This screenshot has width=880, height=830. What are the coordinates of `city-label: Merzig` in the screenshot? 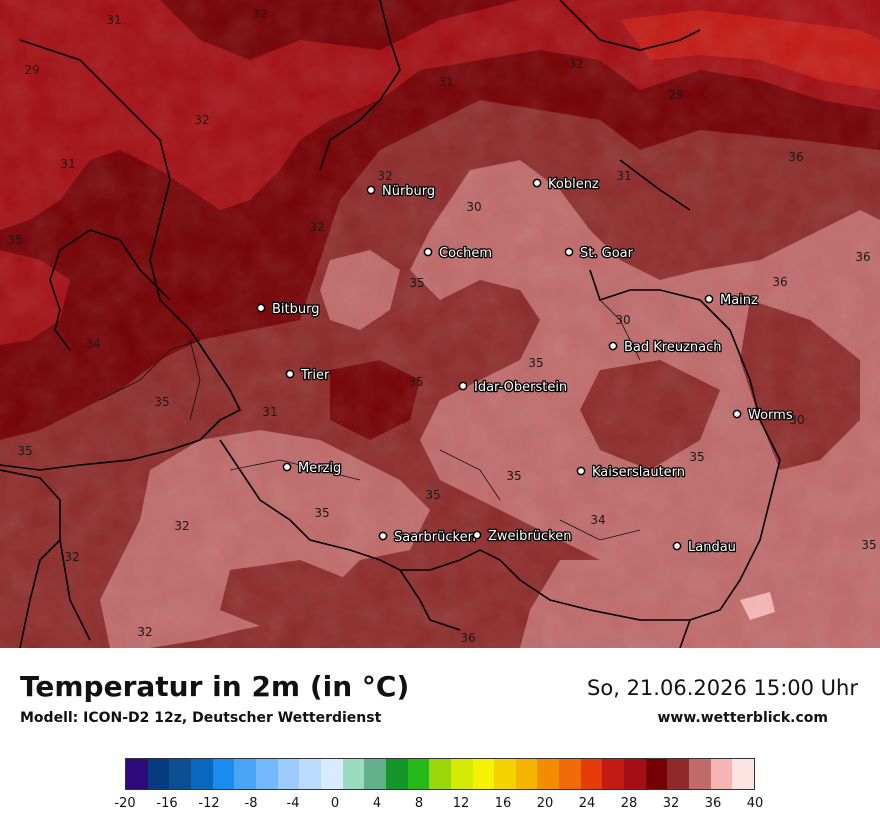 It's located at (319, 468).